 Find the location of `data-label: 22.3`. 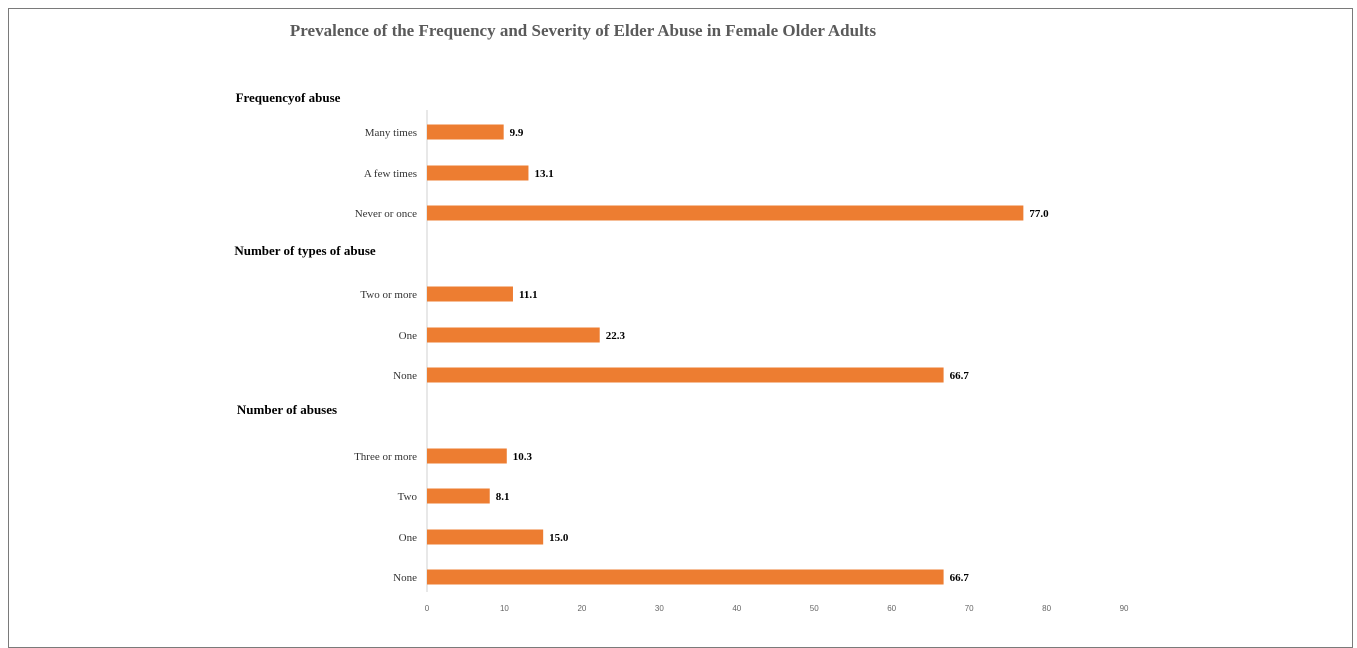

data-label: 22.3 is located at coordinates (616, 336).